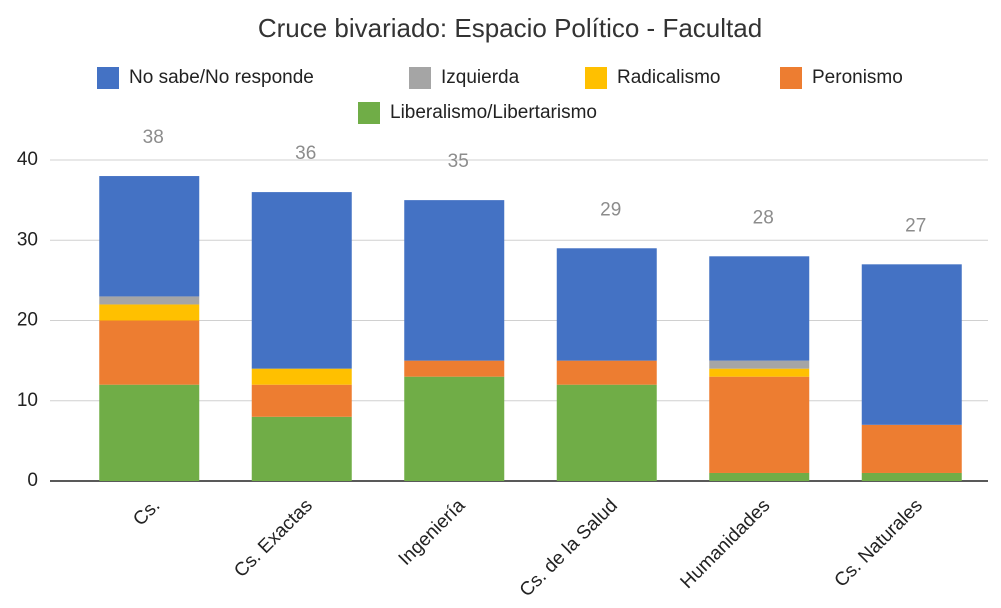 The image size is (1001, 608). Describe the element at coordinates (668, 77) in the screenshot. I see `legend-label: Radicalismo` at that location.